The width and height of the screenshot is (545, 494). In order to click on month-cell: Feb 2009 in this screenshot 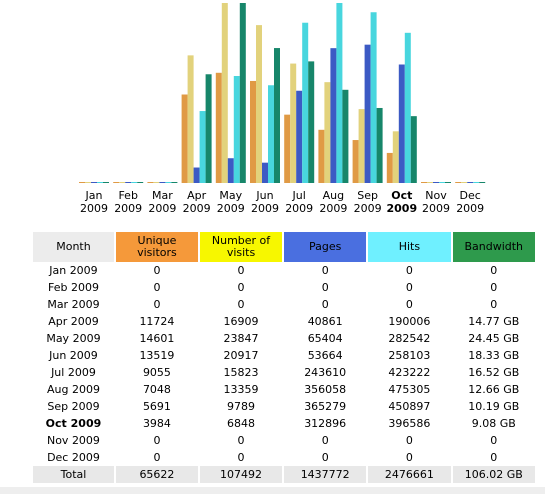, I will do `click(73, 287)`.